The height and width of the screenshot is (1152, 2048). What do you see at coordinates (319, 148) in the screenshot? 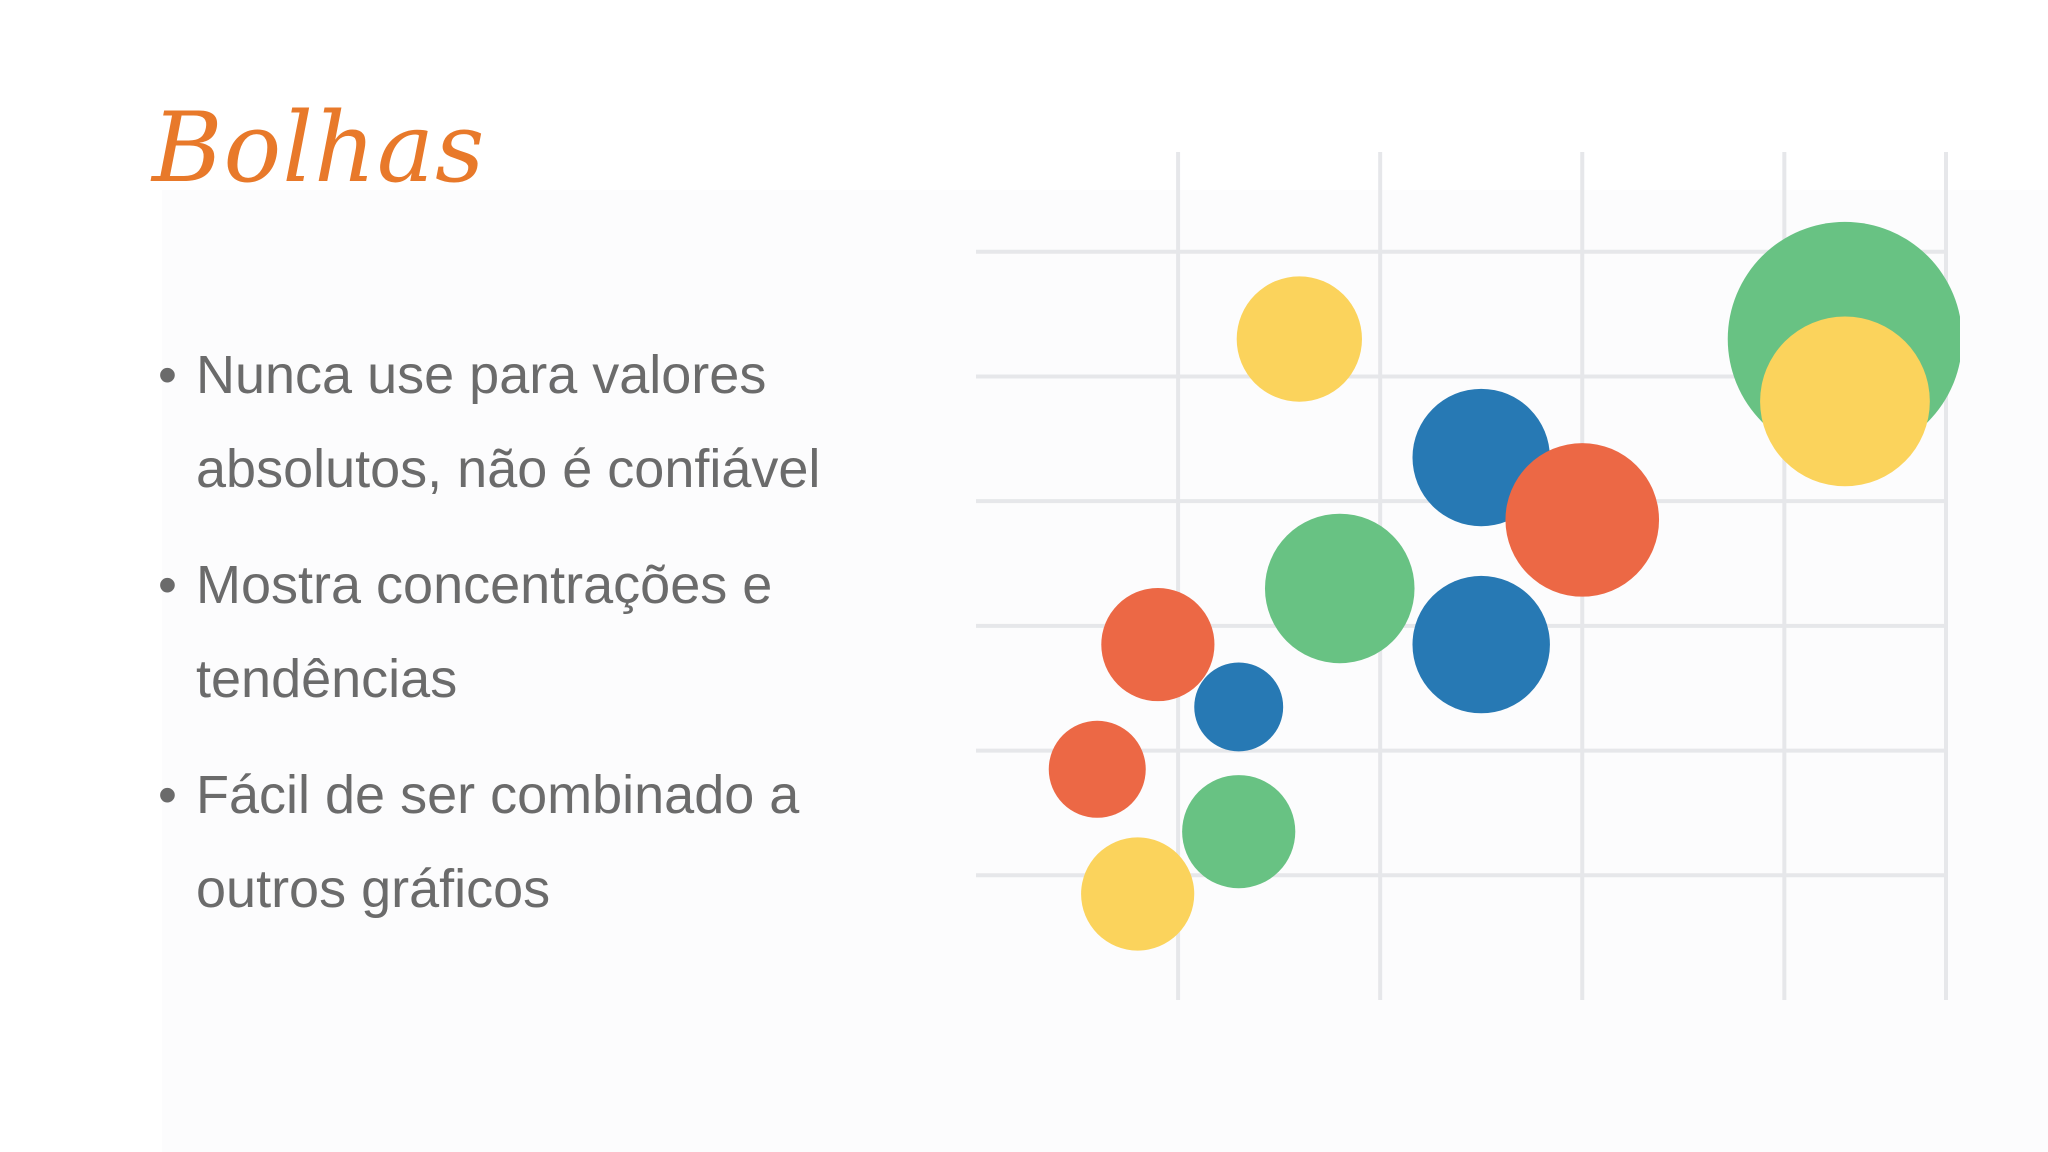
I see `slide-title: Bolhas` at bounding box center [319, 148].